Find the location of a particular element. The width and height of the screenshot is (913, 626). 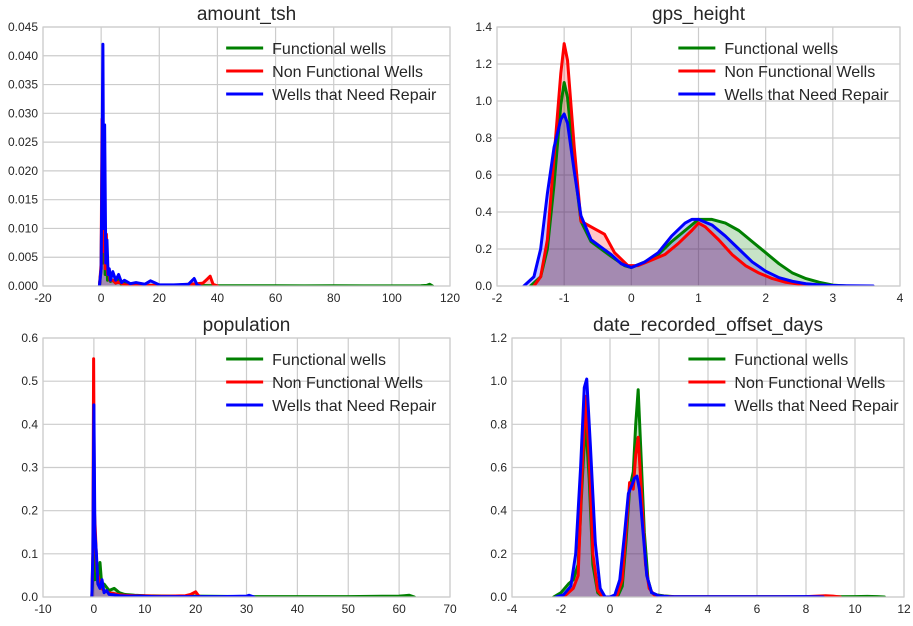

x-tick-label: 120 is located at coordinates (450, 298).